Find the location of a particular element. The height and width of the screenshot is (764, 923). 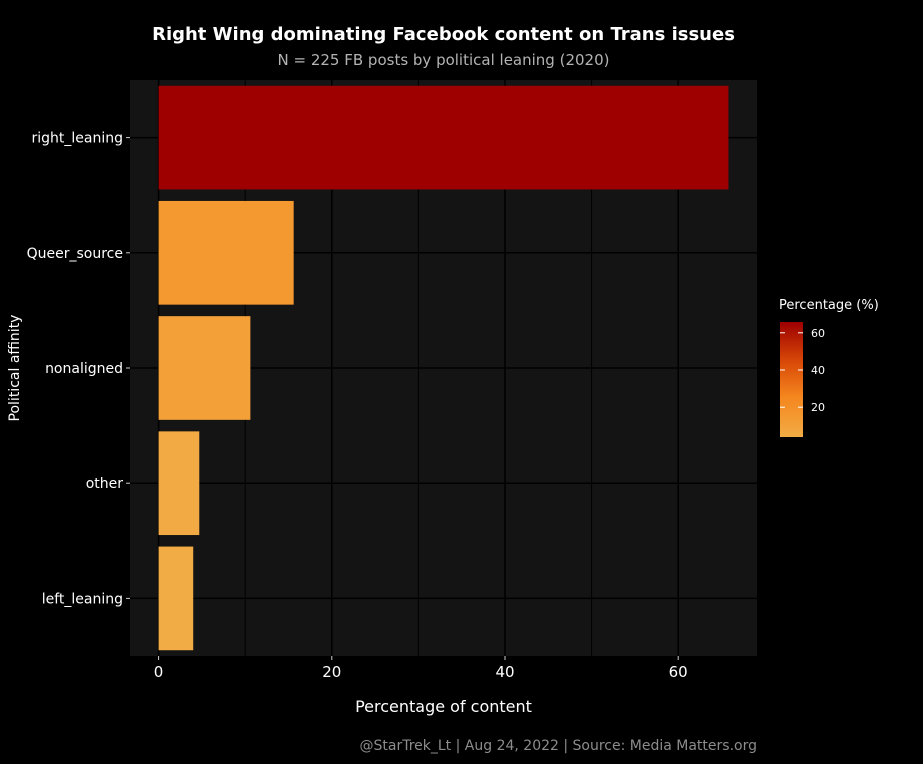

y-axis-label: Political affinity is located at coordinates (15, 368).